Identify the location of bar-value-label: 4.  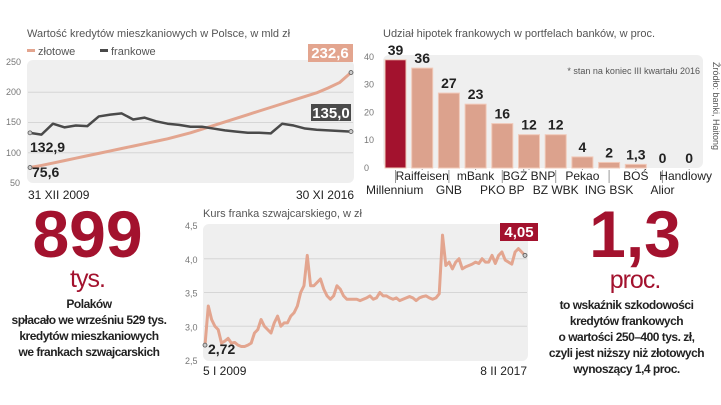
(583, 147).